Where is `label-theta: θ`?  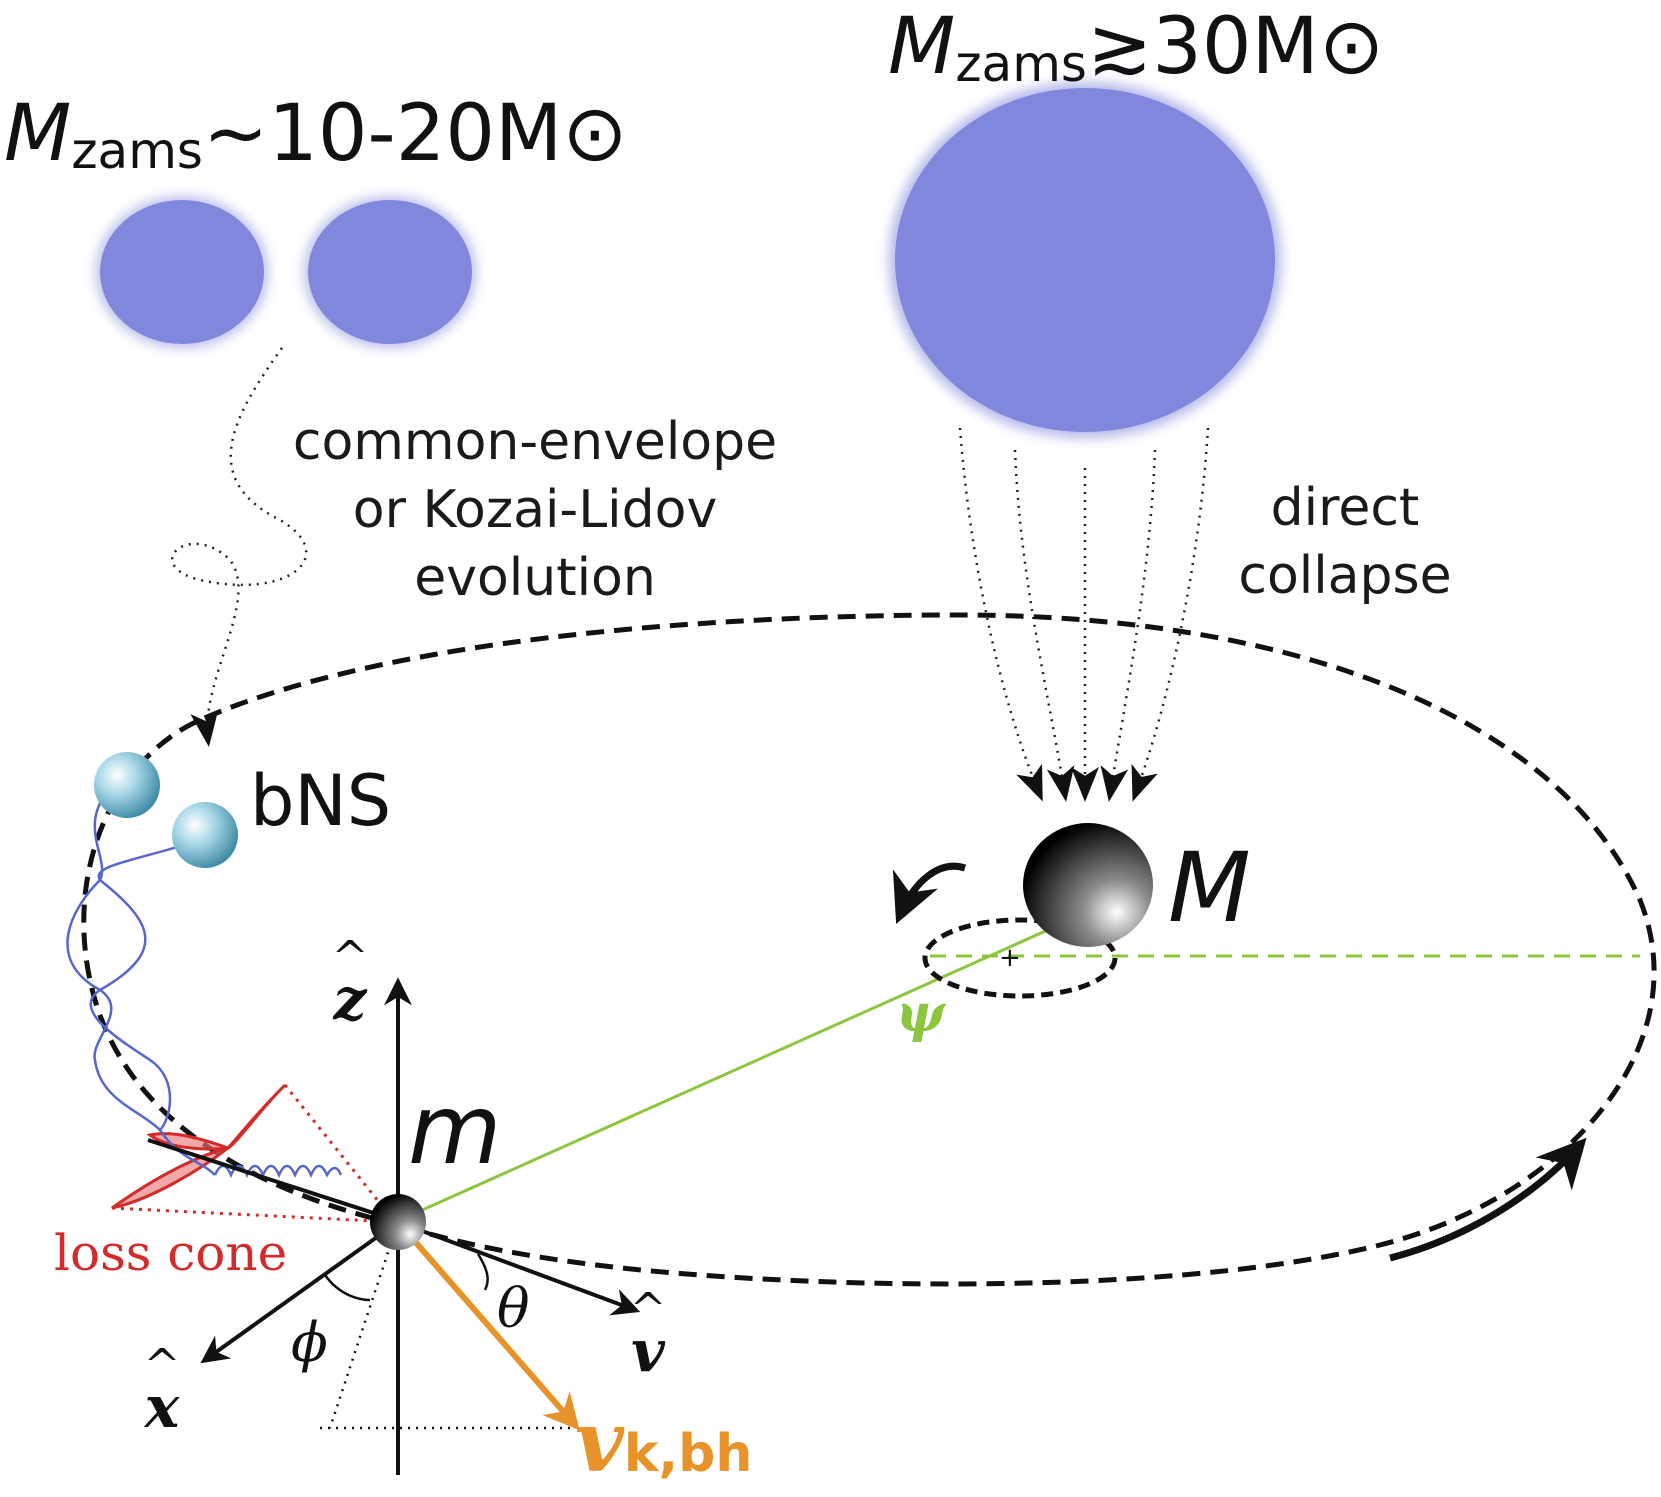 label-theta: θ is located at coordinates (513, 1308).